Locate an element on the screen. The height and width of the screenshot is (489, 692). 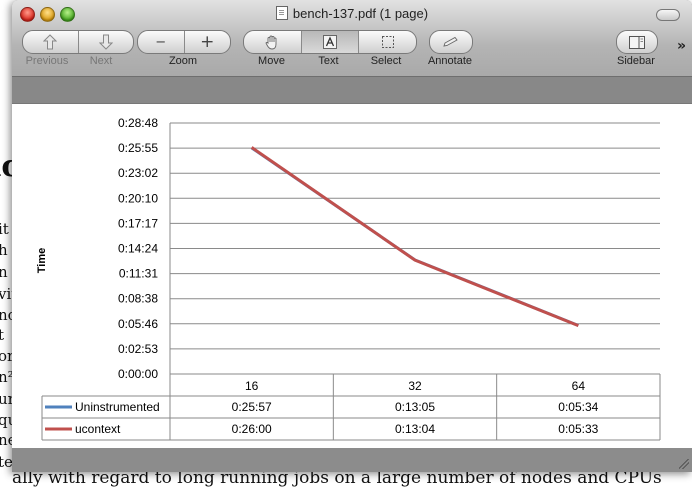
select-tool-button is located at coordinates (387, 42).